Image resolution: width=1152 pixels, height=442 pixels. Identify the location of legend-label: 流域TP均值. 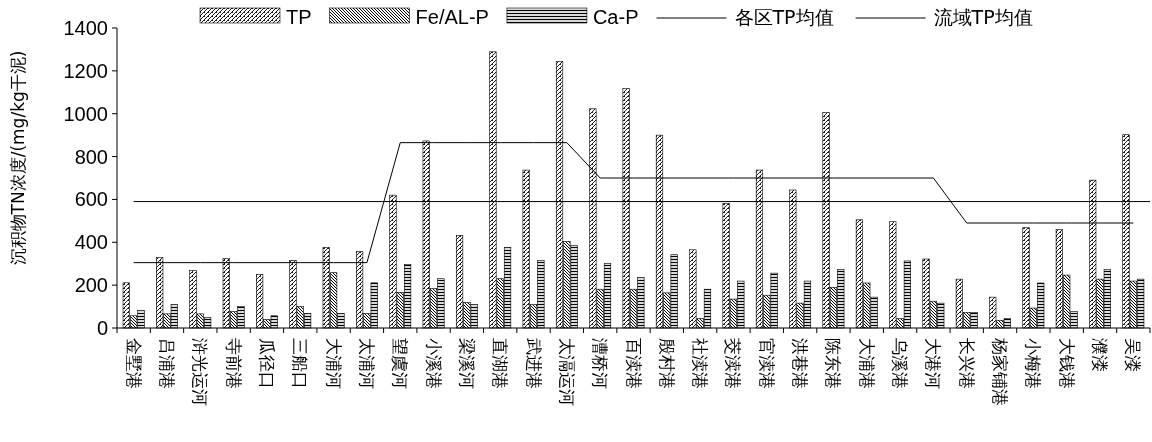
(983, 17).